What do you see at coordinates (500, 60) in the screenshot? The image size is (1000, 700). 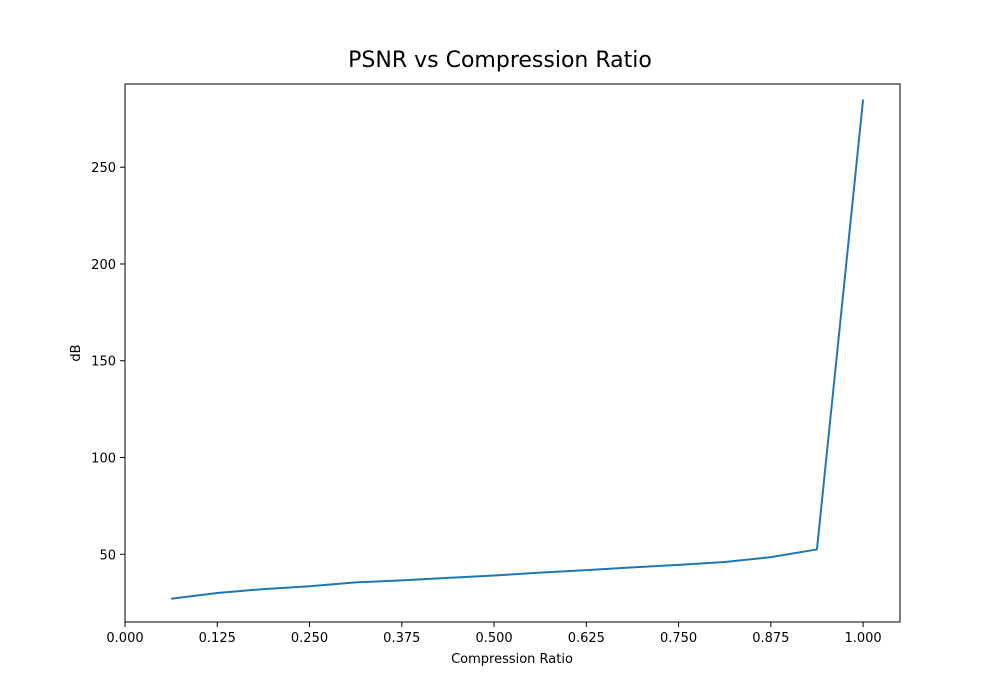 I see `chart-title: PSNR vs Compression Ratio` at bounding box center [500, 60].